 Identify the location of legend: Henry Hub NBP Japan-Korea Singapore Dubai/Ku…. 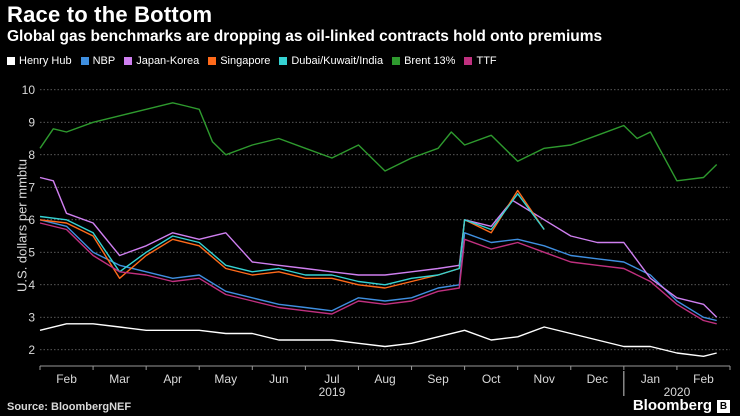
(256, 61).